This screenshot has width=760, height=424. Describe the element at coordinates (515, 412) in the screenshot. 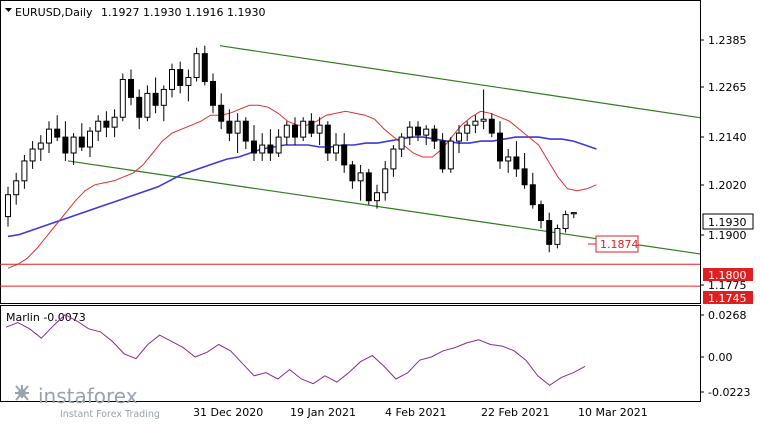

I see `time-label-4: 22 Feb 2021` at that location.